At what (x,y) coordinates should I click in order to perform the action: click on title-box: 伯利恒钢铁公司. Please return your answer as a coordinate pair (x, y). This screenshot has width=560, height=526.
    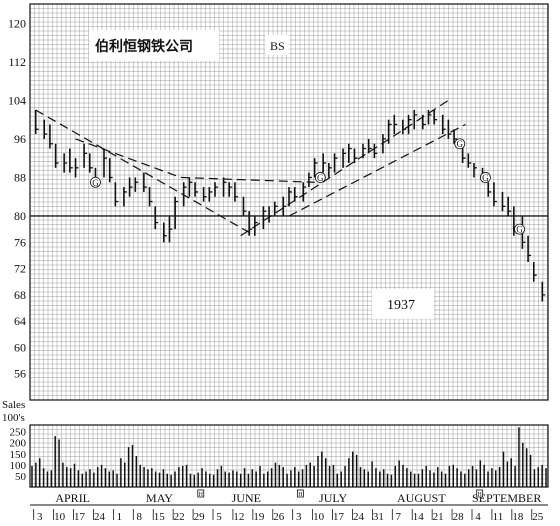
    Looking at the image, I should click on (154, 45).